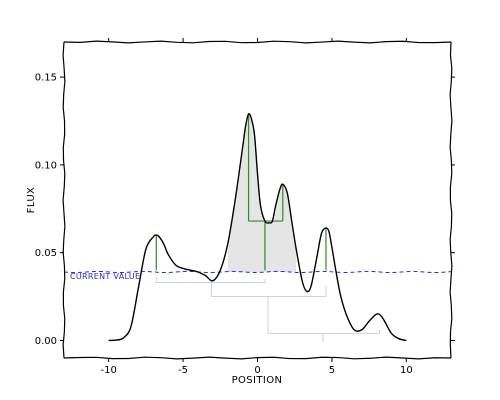  What do you see at coordinates (46, 253) in the screenshot?
I see `y-tick-label-2: 0.05` at bounding box center [46, 253].